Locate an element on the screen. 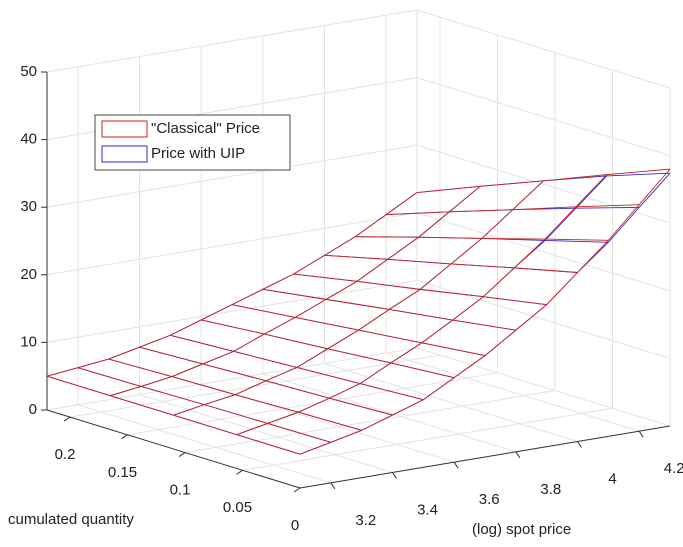 This screenshot has width=683, height=547. y-tick-label: 0.1 is located at coordinates (180, 490).